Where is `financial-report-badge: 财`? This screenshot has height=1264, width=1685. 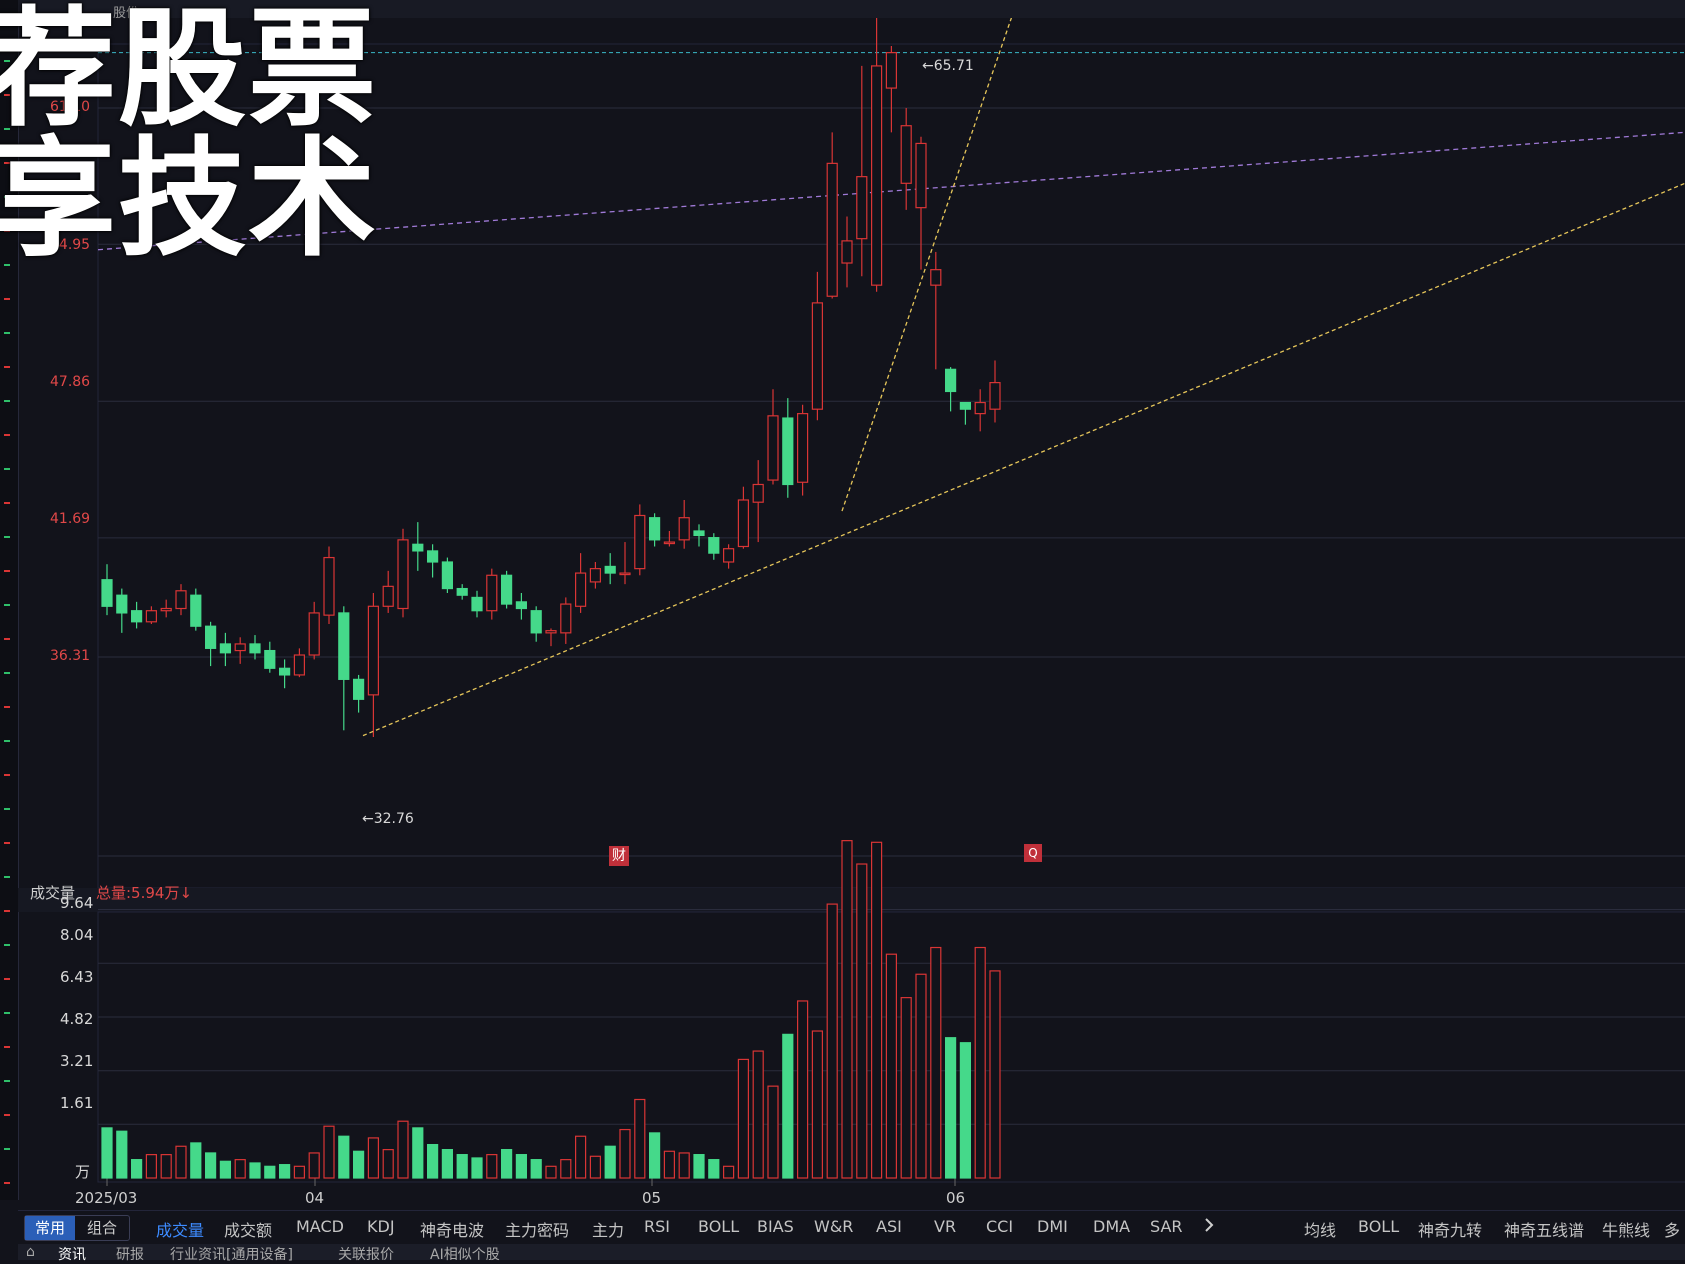 financial-report-badge: 财 is located at coordinates (619, 856).